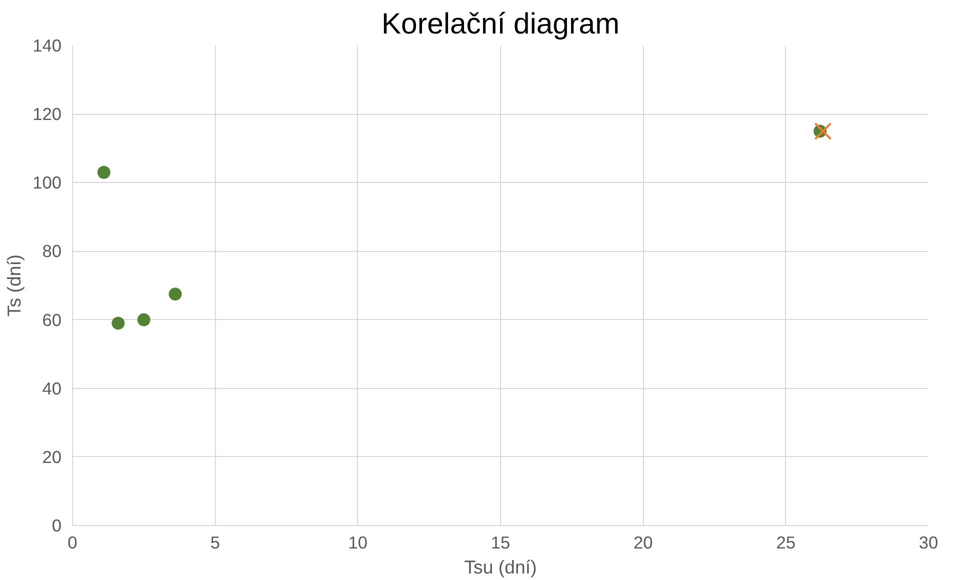 The width and height of the screenshot is (953, 580). What do you see at coordinates (52, 251) in the screenshot?
I see `y-tick-label: 80` at bounding box center [52, 251].